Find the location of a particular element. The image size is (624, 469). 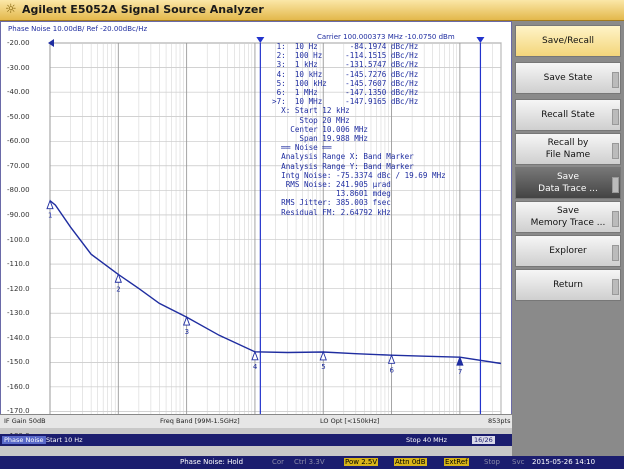

date-time: 2015-05-26 14:10 is located at coordinates (564, 462).